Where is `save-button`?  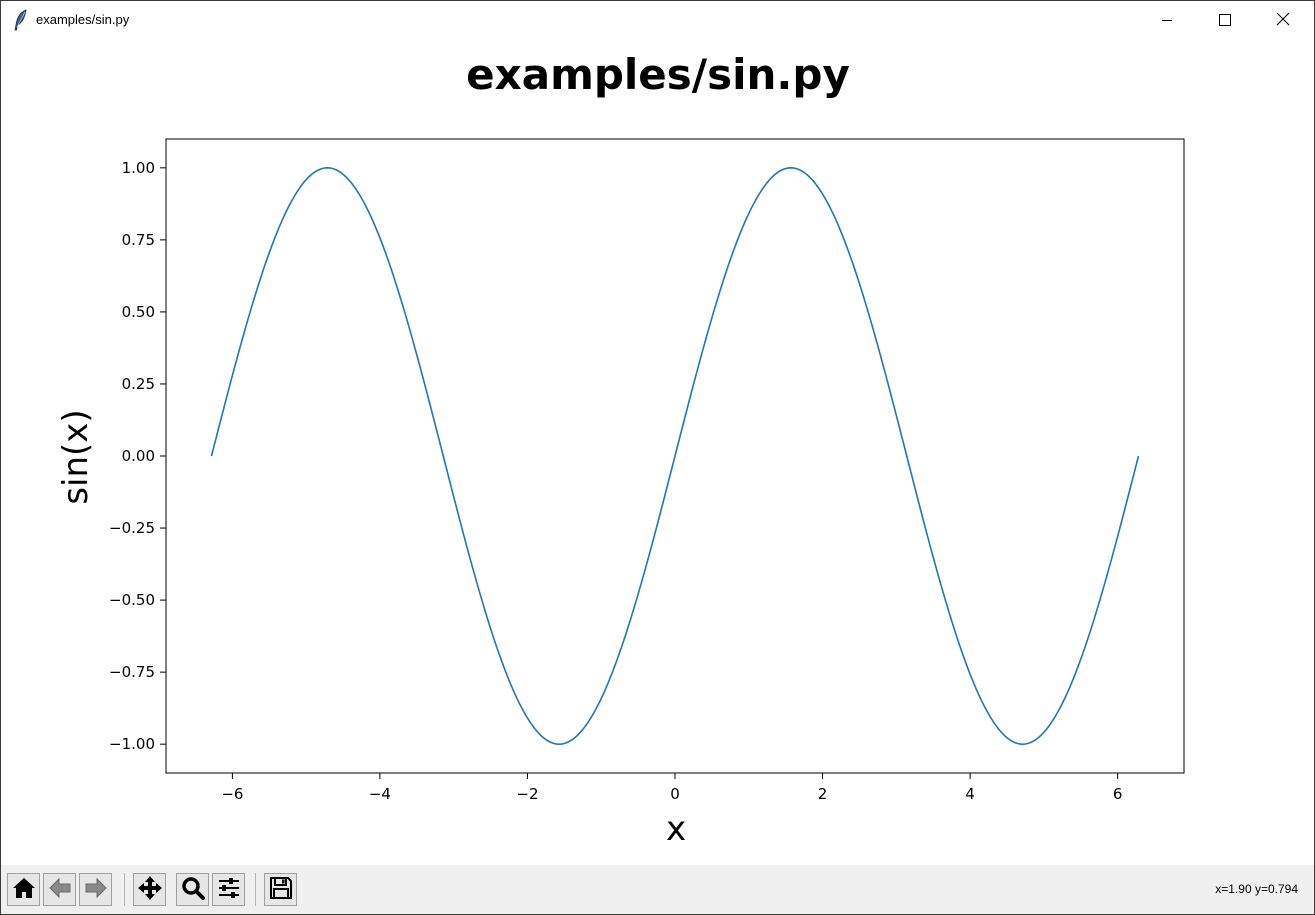 save-button is located at coordinates (280, 889).